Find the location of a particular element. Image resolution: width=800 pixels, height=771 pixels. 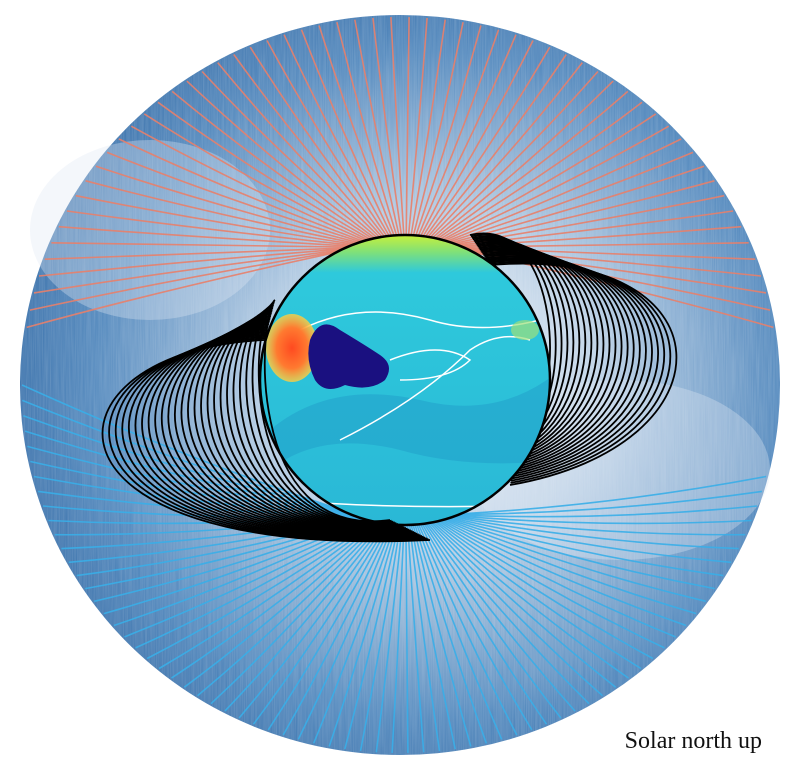

orientation-caption: Solar north up is located at coordinates (693, 741).